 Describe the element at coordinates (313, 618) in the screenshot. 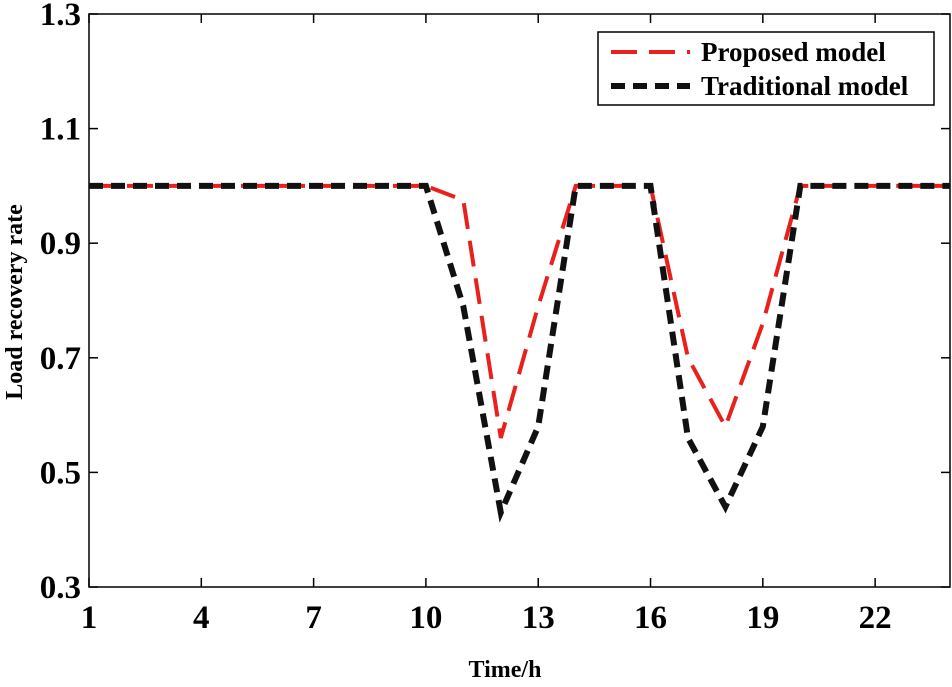

I see `x-tick-label: 7` at that location.